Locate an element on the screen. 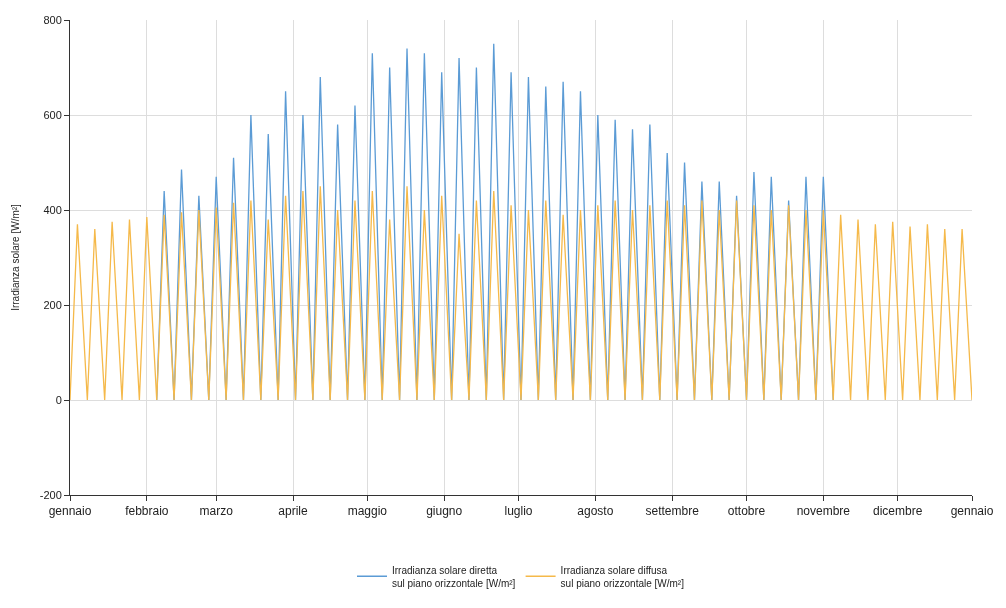 The height and width of the screenshot is (608, 1006). x-tick-label: marzo is located at coordinates (216, 511).